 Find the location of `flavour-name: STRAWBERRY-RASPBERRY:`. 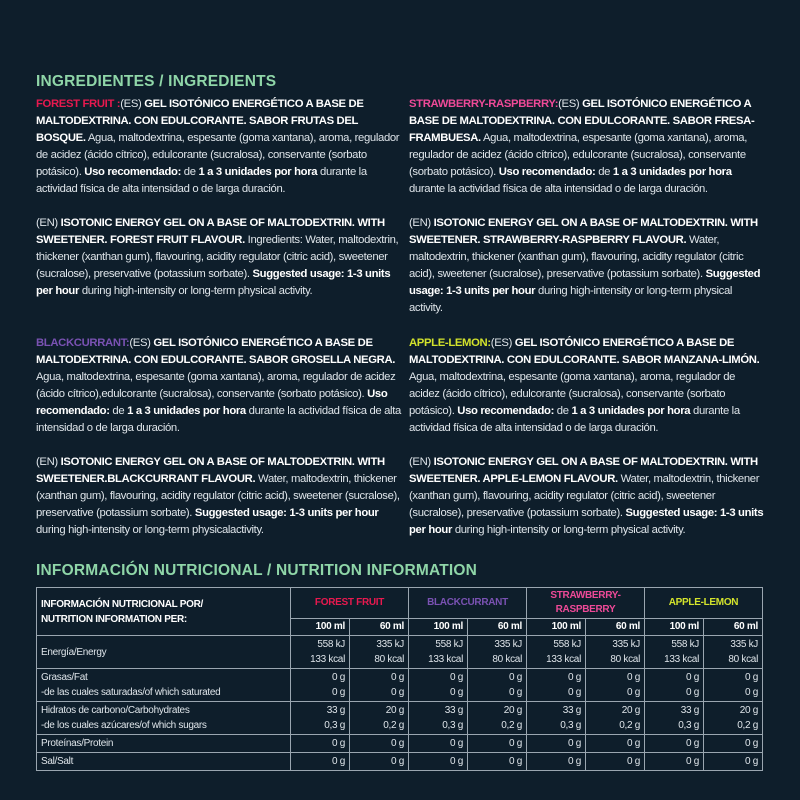

flavour-name: STRAWBERRY-RASPBERRY: is located at coordinates (484, 104).